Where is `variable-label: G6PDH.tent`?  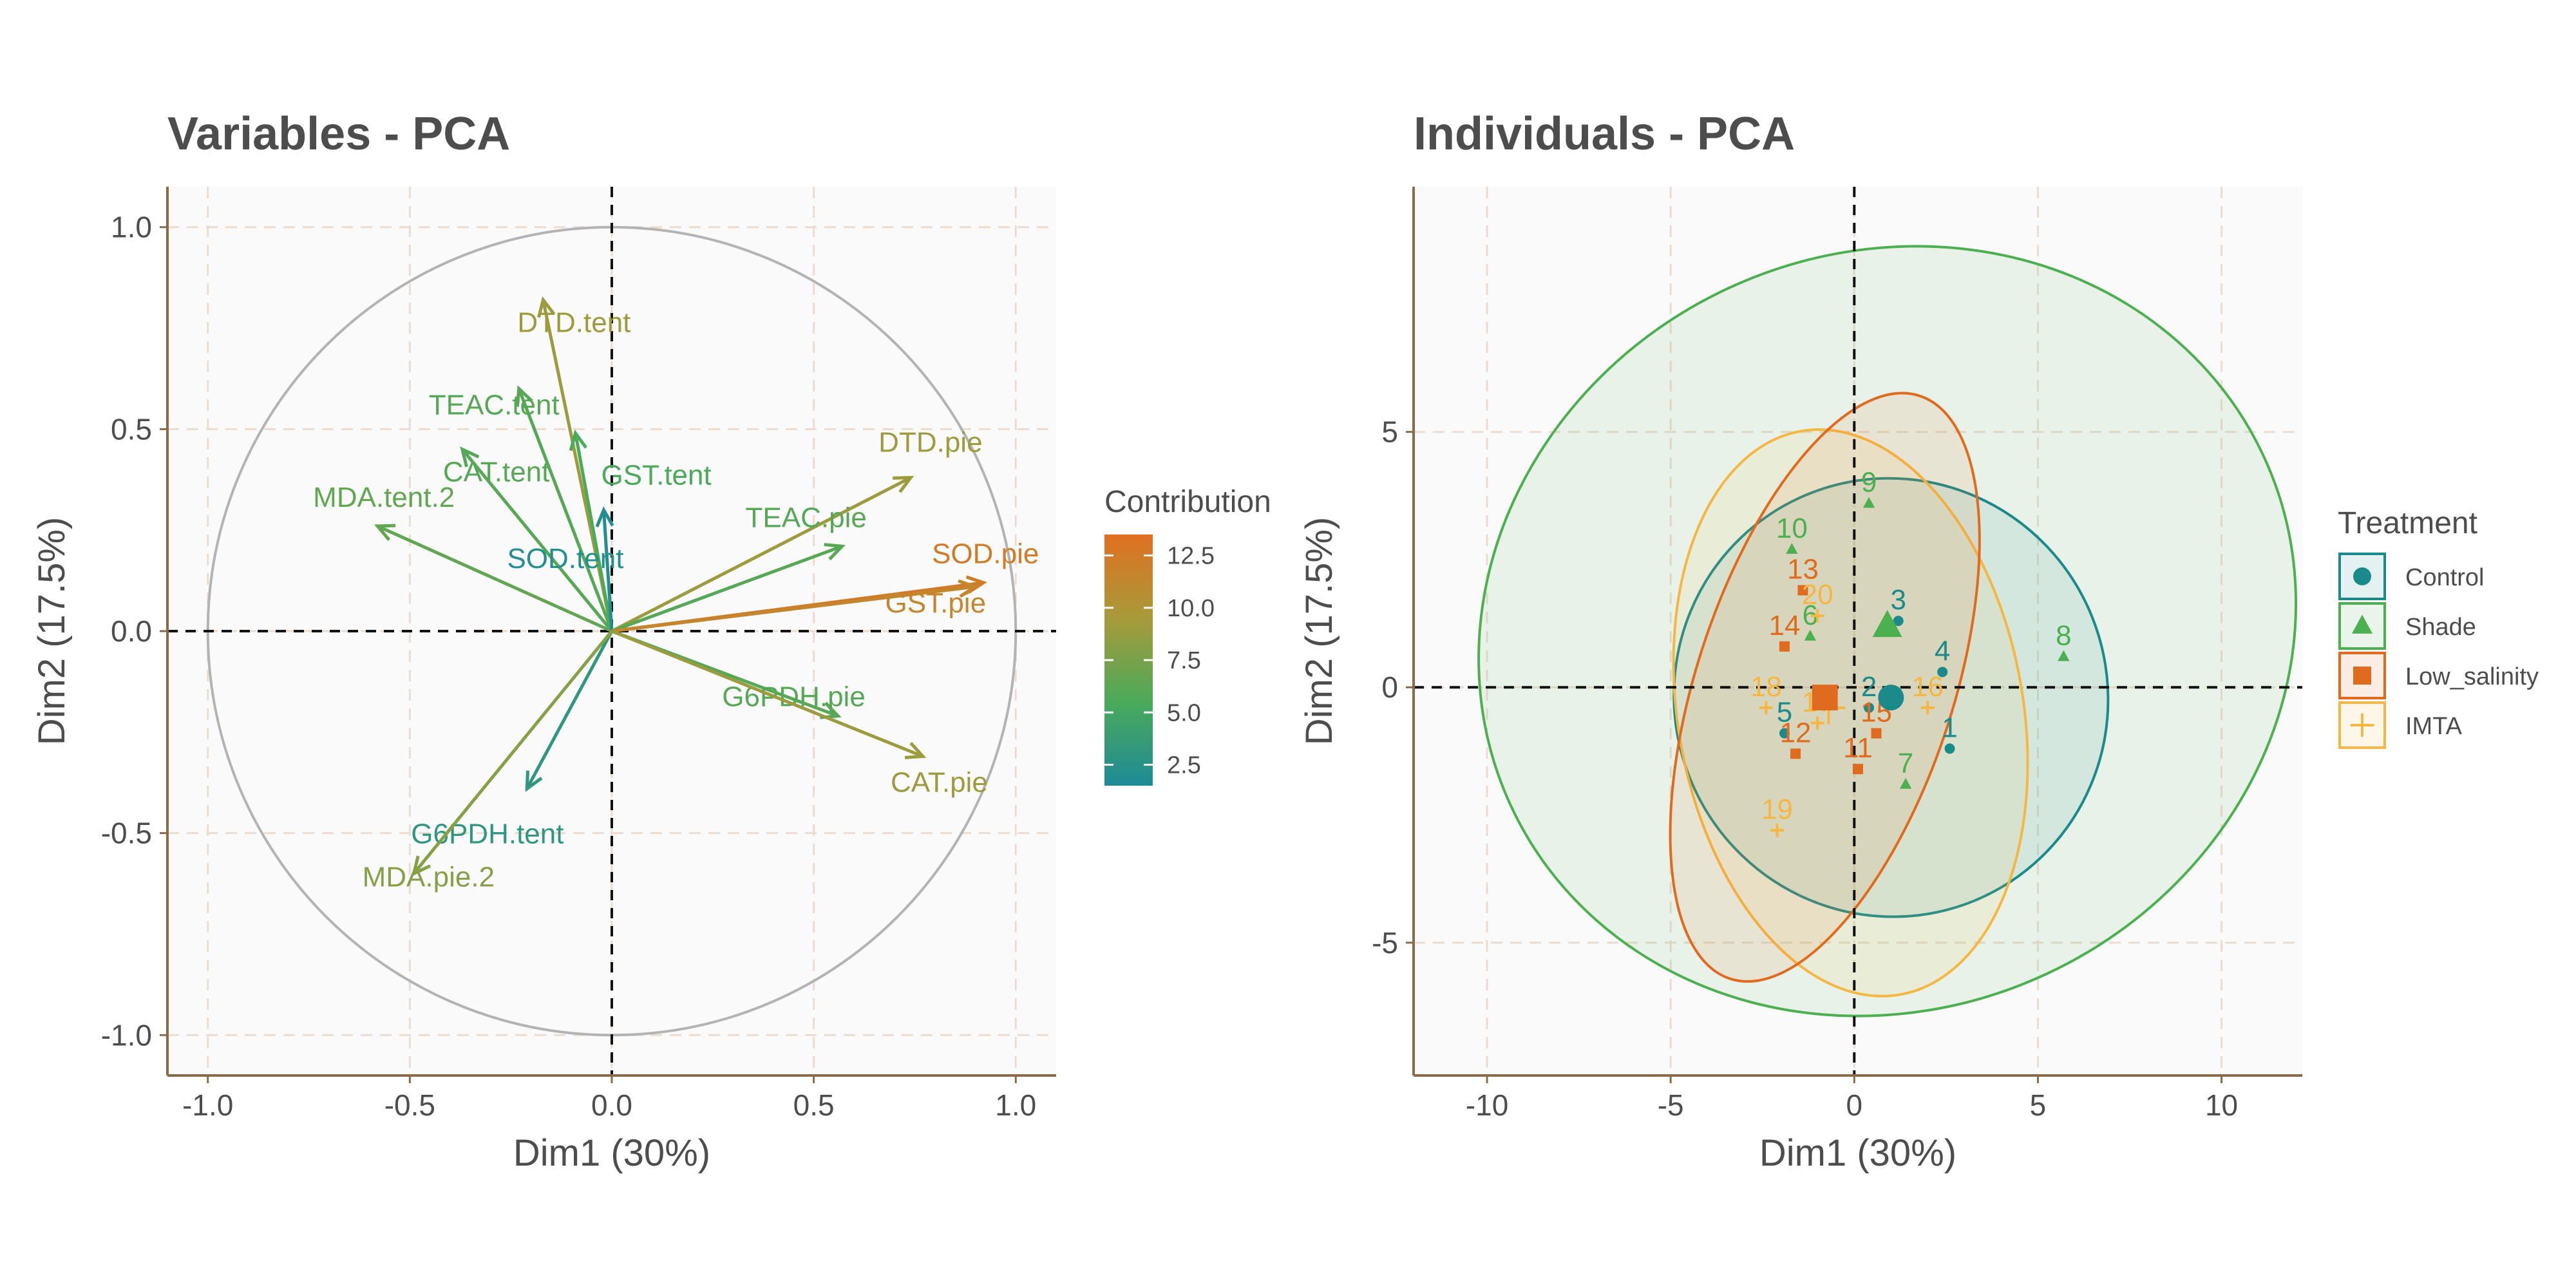
variable-label: G6PDH.tent is located at coordinates (487, 835).